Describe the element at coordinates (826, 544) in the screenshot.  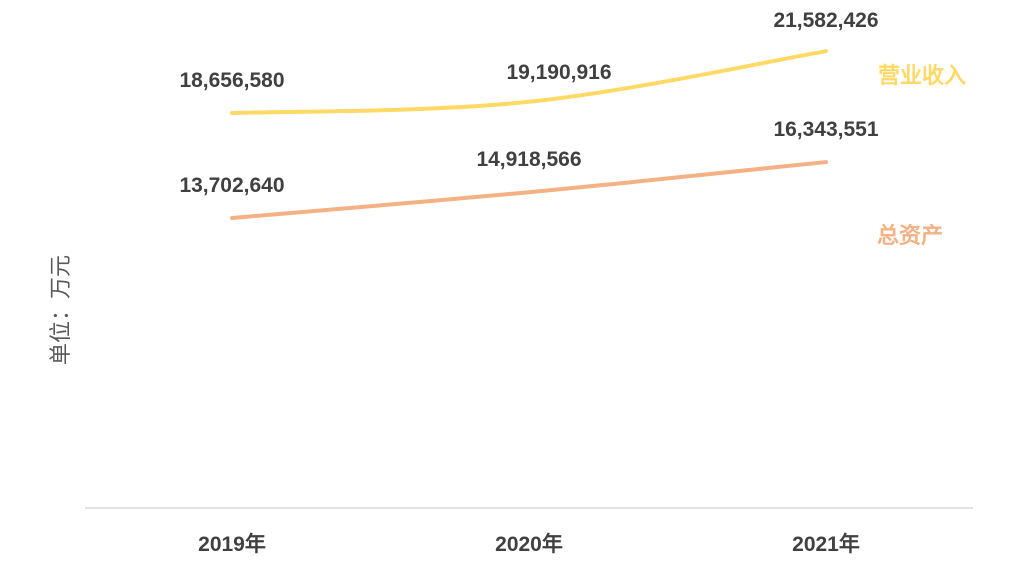
I see `x-tick-label: 2021年` at that location.